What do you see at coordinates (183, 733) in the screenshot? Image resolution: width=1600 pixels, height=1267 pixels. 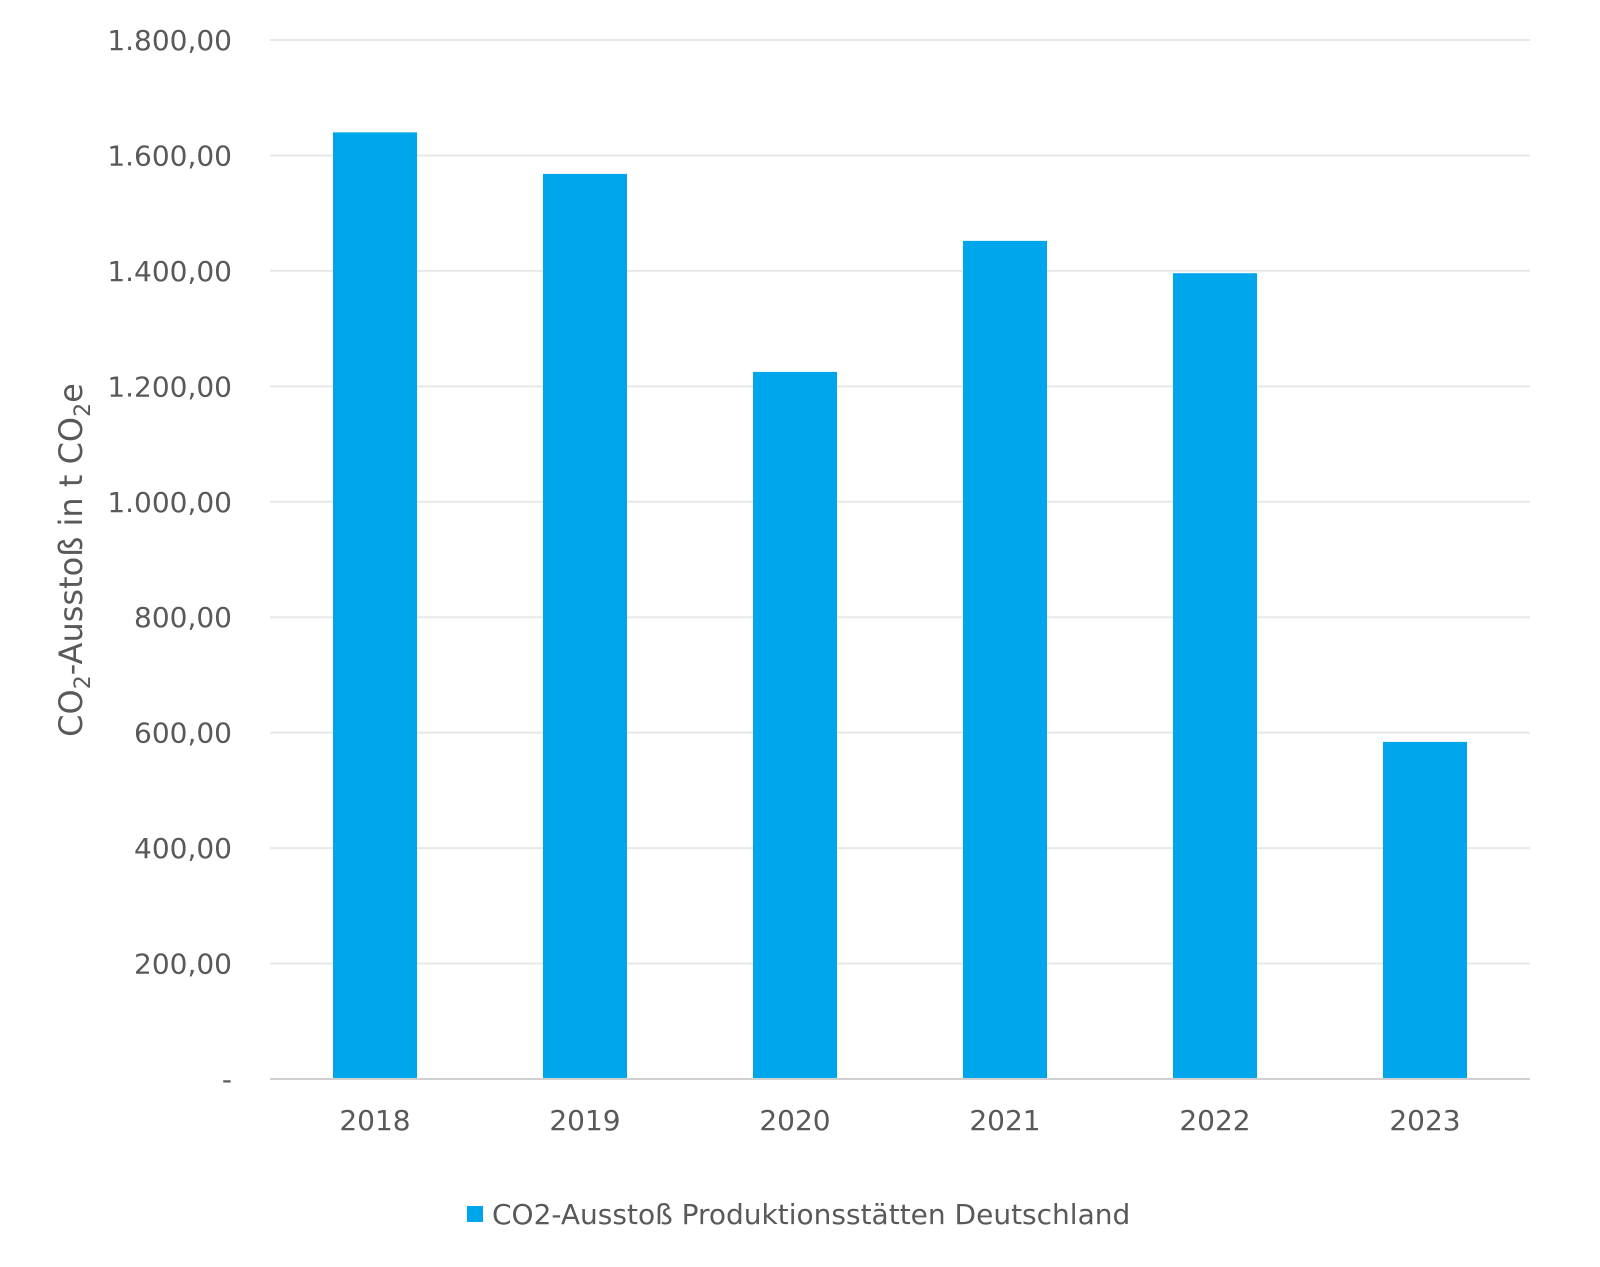 I see `y-tick-label: 600,00` at bounding box center [183, 733].